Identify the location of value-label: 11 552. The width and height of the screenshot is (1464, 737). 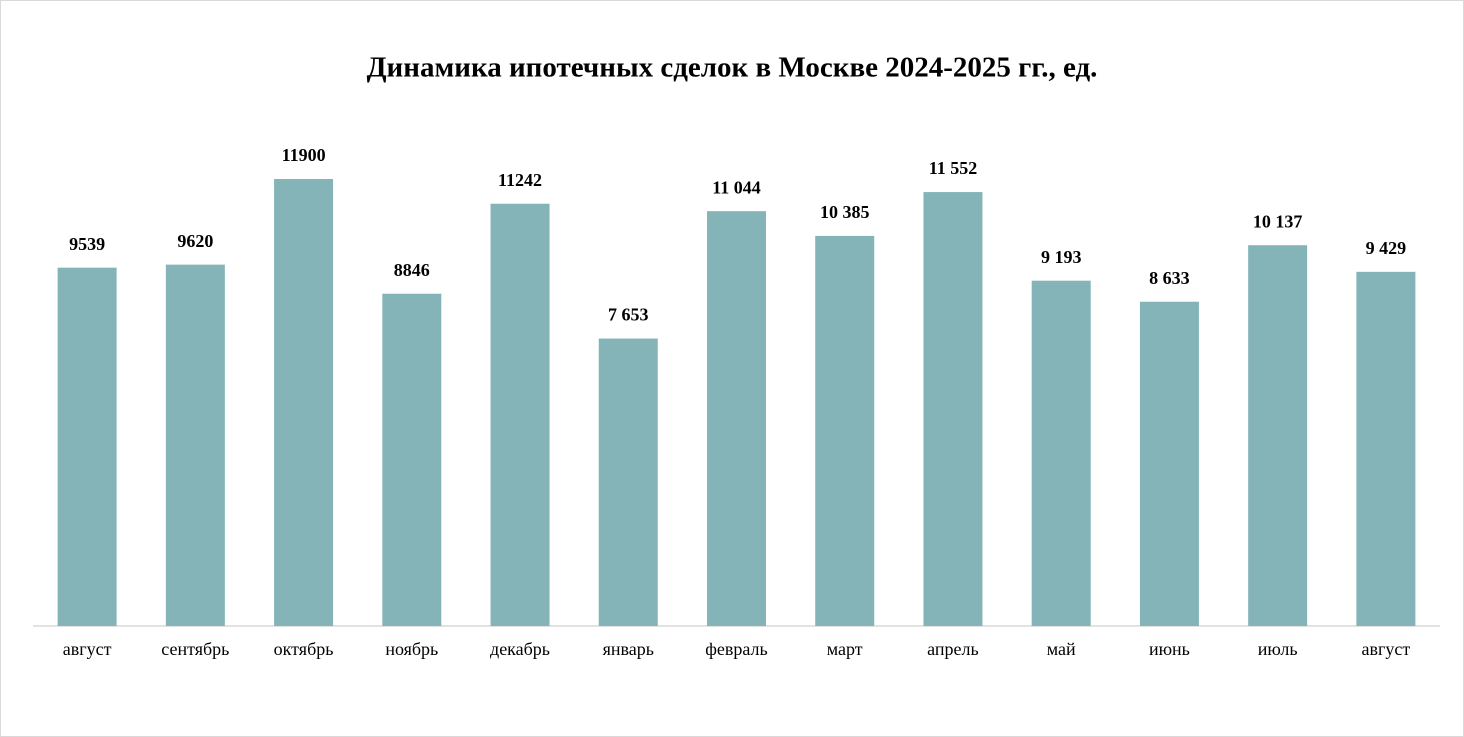
(953, 168).